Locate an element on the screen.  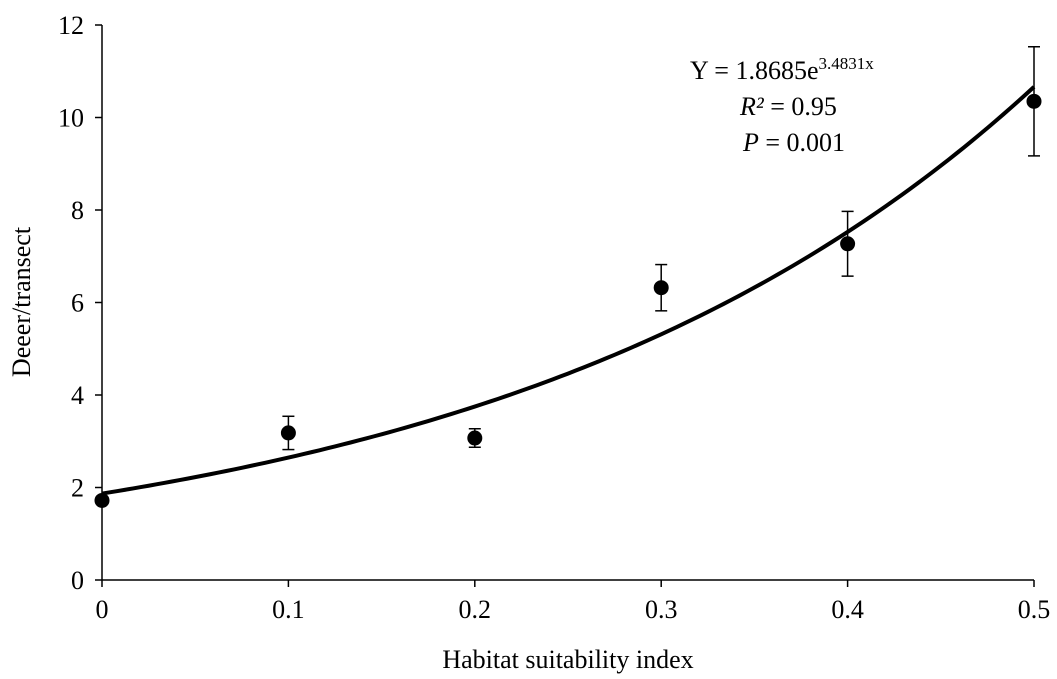
x-tick-label: 0.1 is located at coordinates (288, 609).